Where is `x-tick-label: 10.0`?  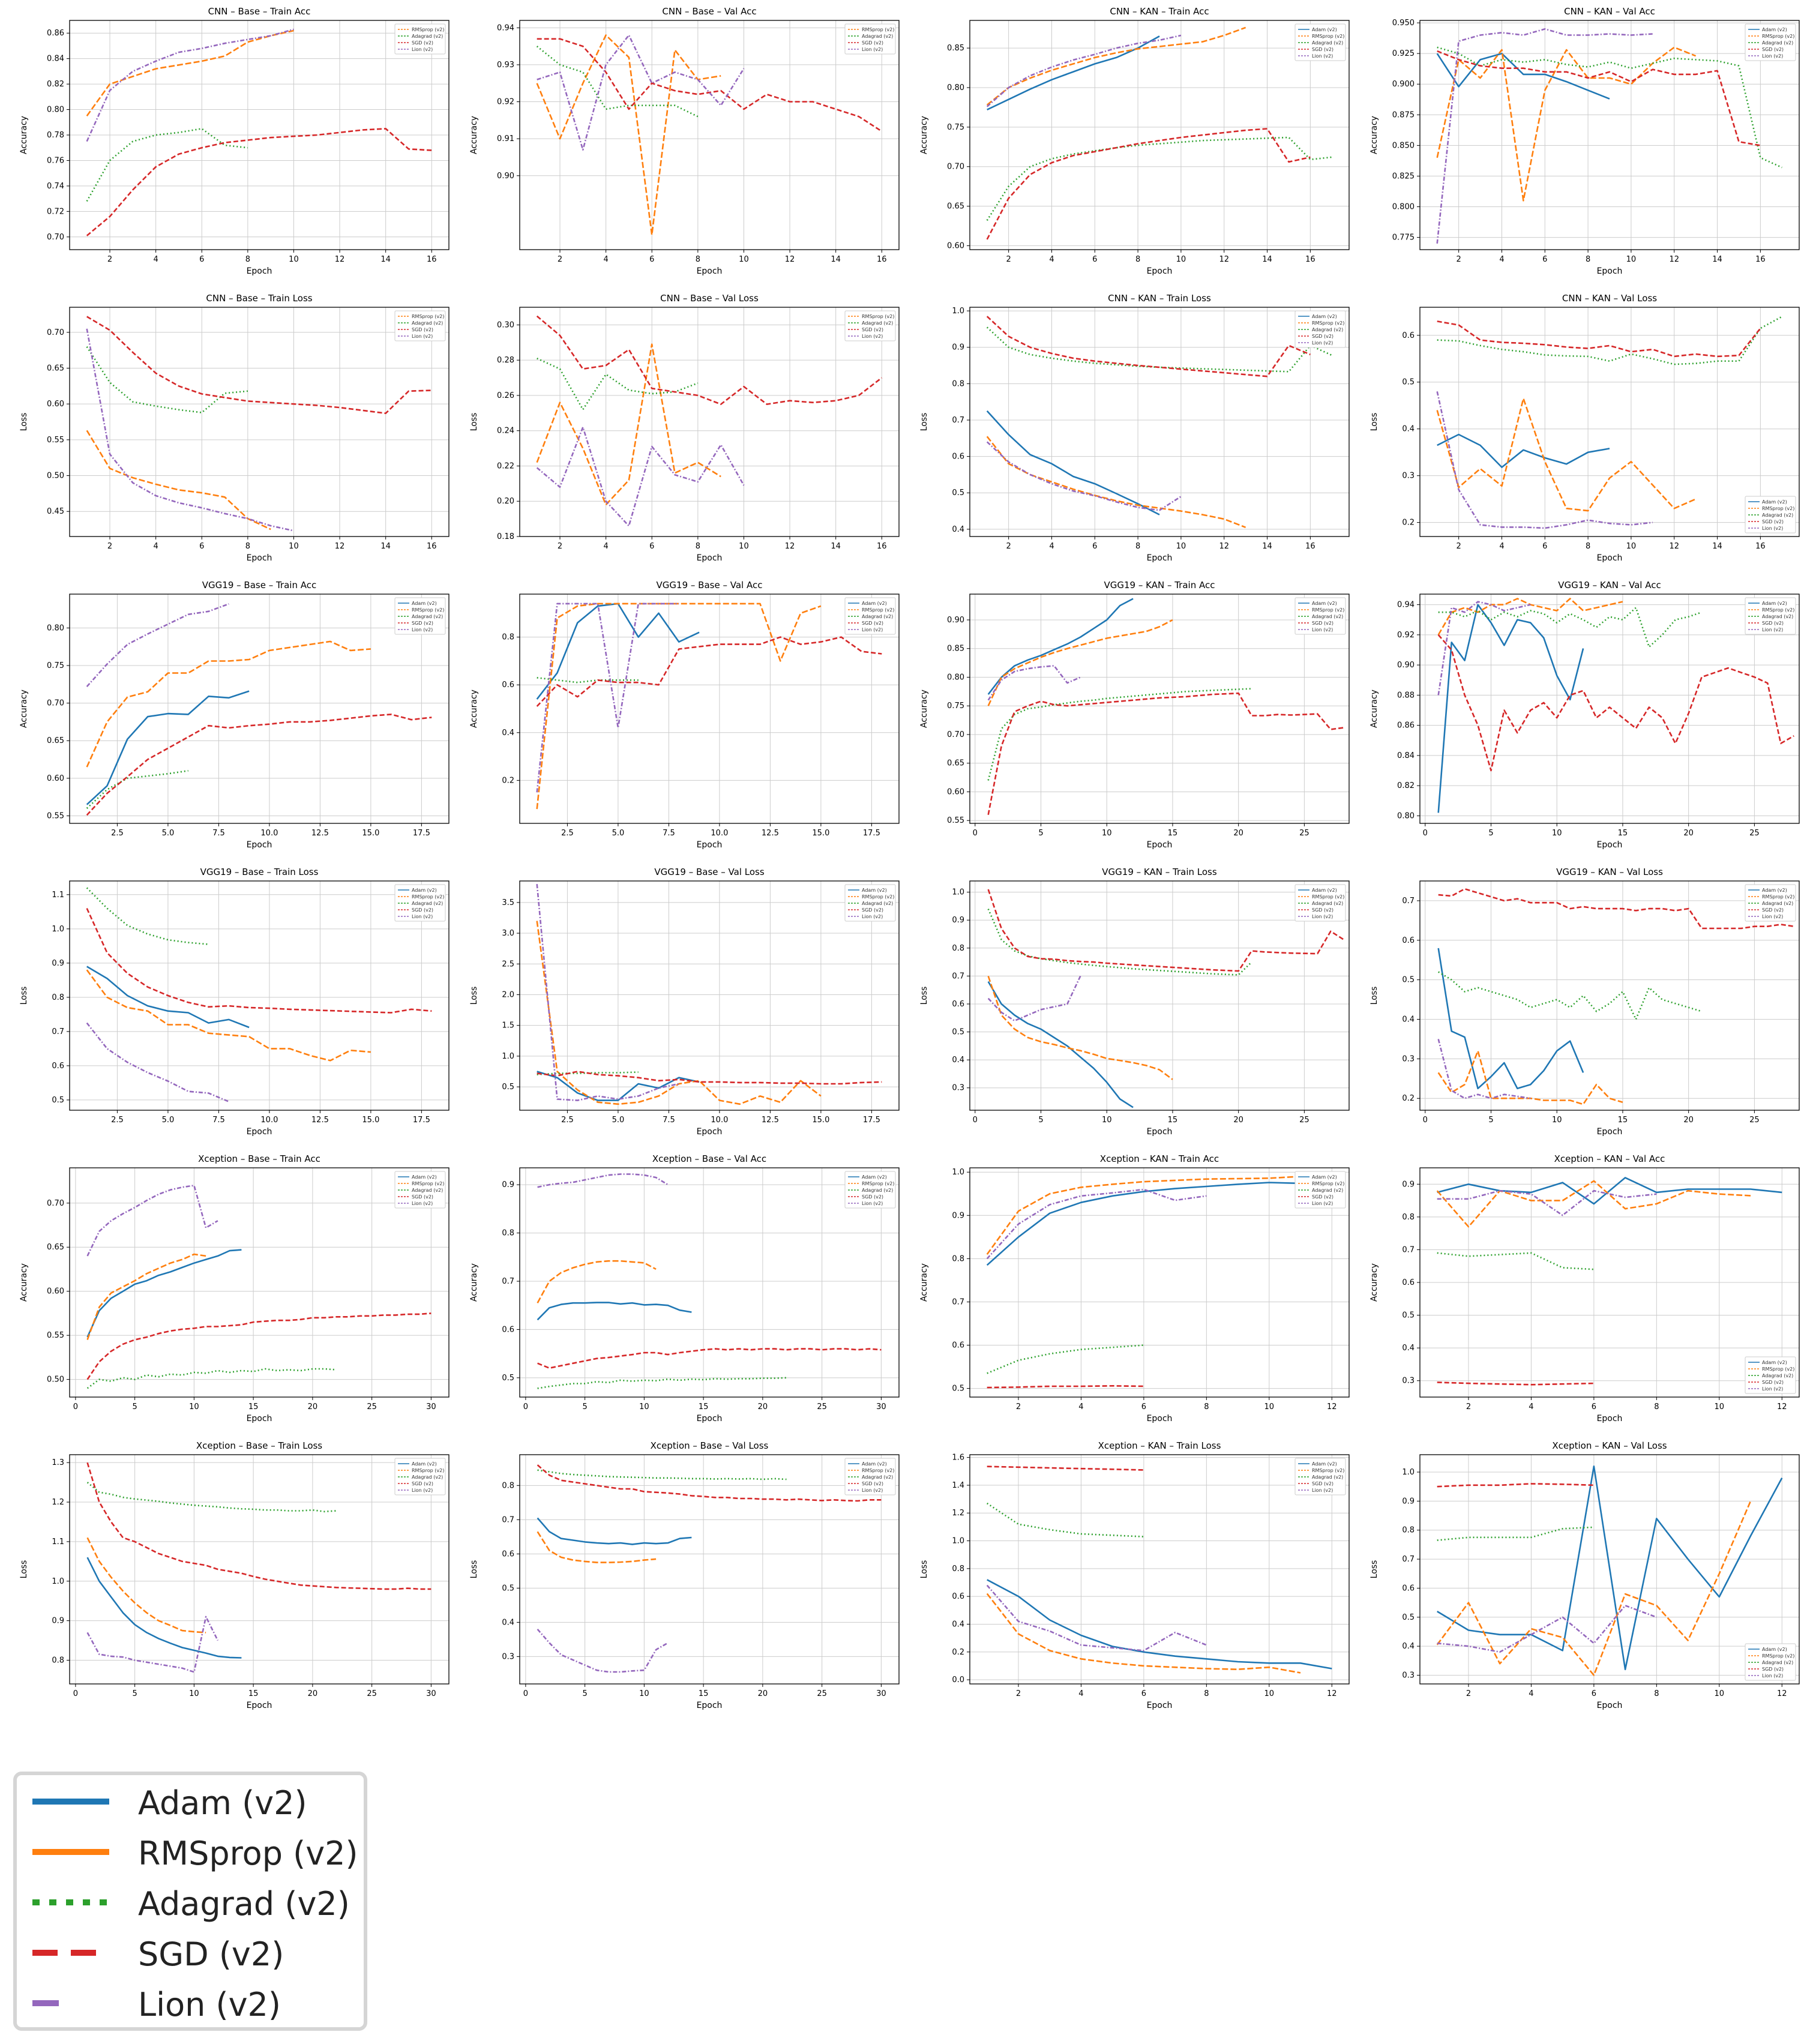 x-tick-label: 10.0 is located at coordinates (719, 833).